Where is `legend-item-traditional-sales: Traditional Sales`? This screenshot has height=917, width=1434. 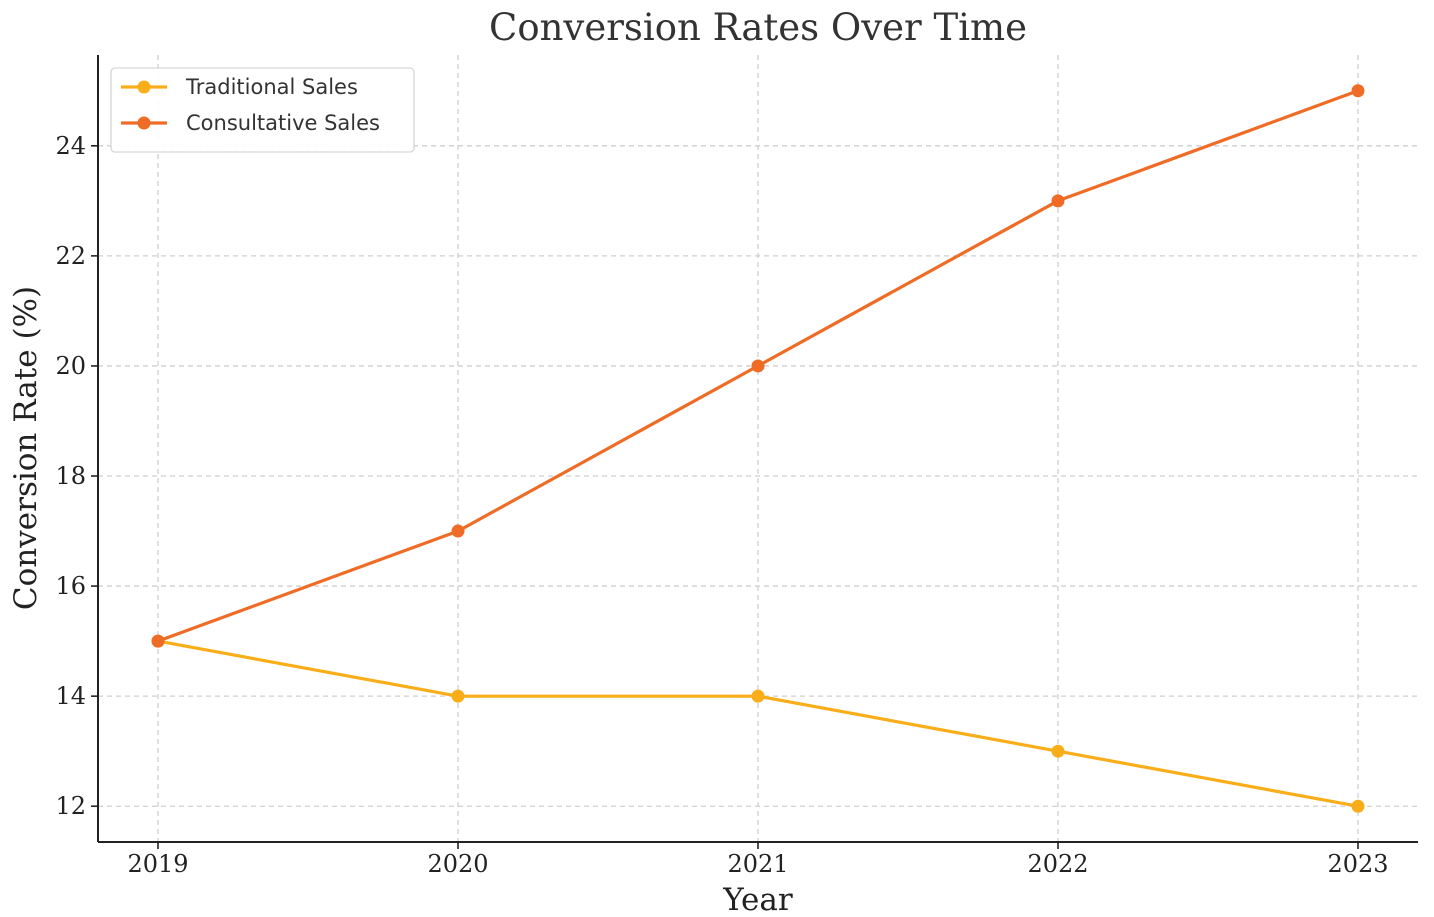
legend-item-traditional-sales: Traditional Sales is located at coordinates (239, 87).